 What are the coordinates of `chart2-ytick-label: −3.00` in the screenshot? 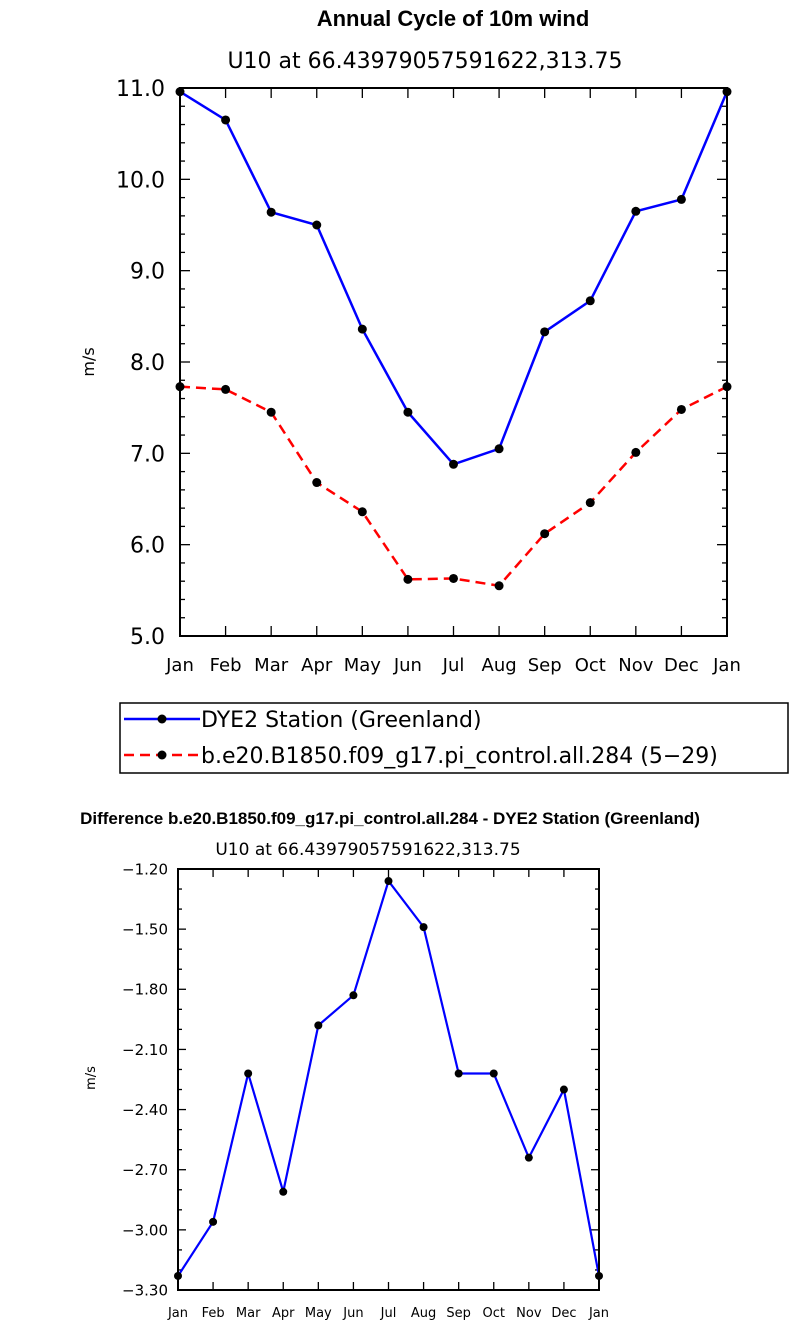 It's located at (145, 1230).